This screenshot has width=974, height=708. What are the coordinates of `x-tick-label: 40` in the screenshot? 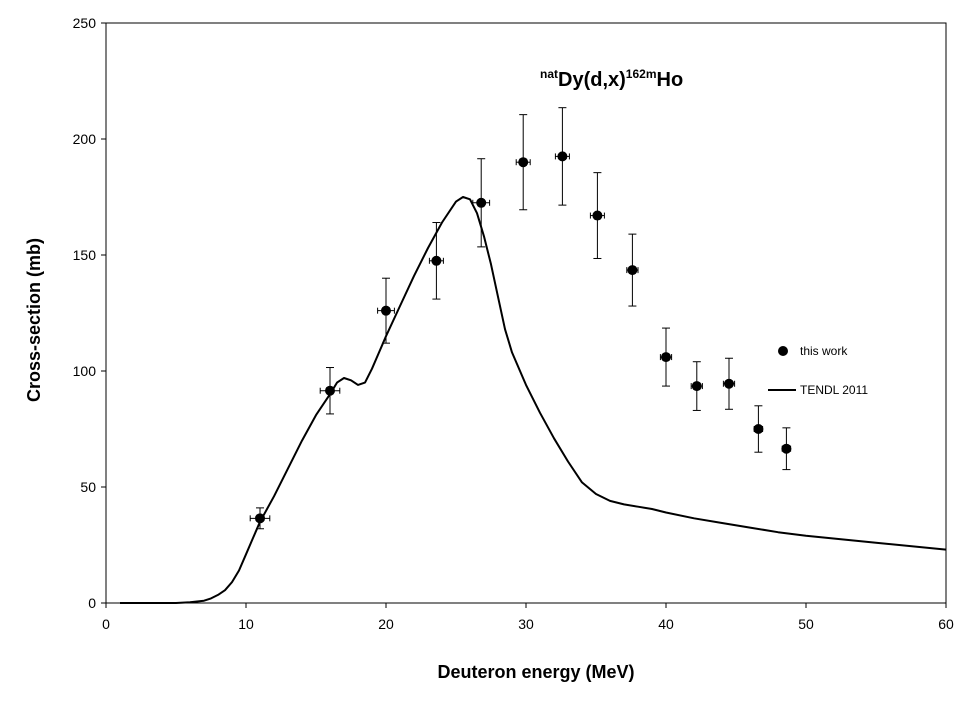 It's located at (666, 624).